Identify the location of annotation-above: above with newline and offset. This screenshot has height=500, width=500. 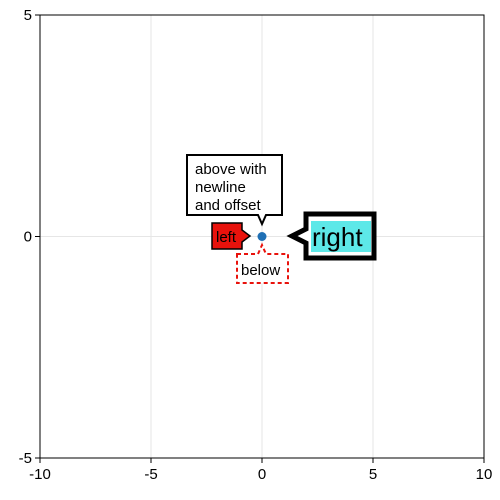
(234, 190).